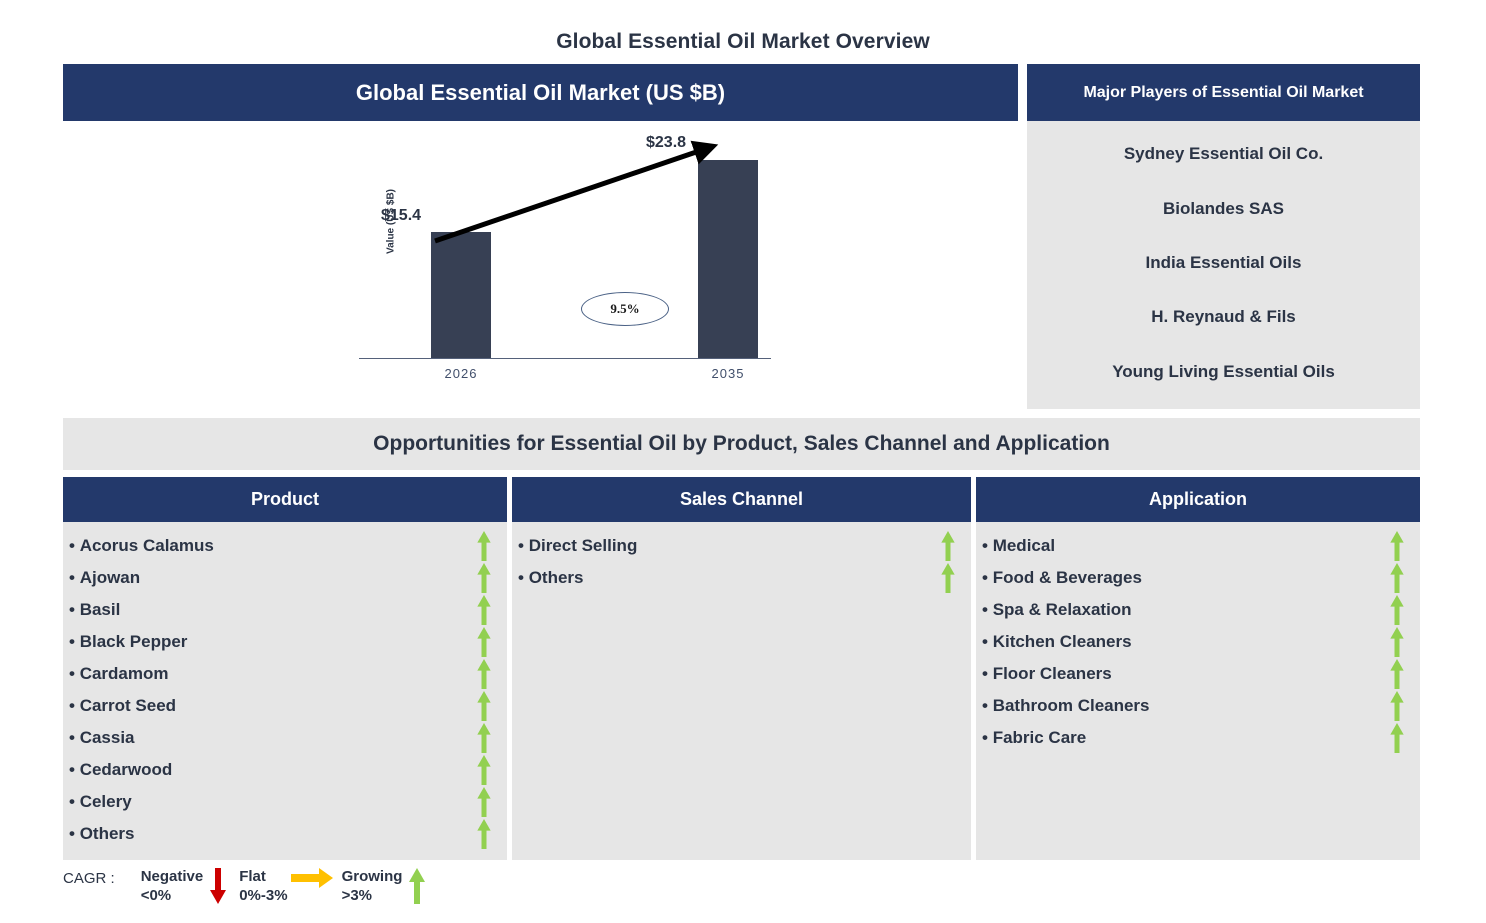 This screenshot has width=1486, height=923. I want to click on bar-2026, so click(461, 295).